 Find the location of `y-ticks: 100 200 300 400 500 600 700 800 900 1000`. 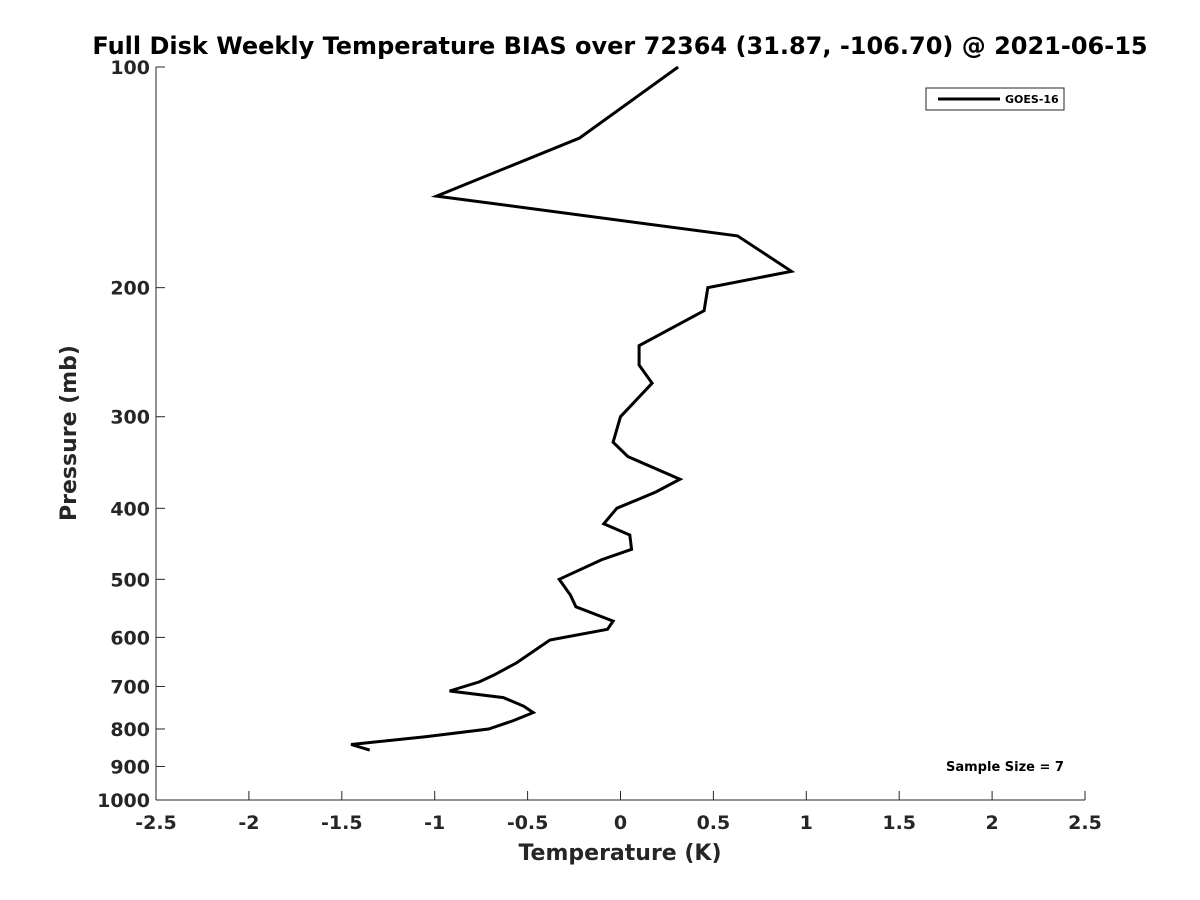

y-ticks: 100 200 300 400 500 600 700 800 900 1000 is located at coordinates (131, 434).